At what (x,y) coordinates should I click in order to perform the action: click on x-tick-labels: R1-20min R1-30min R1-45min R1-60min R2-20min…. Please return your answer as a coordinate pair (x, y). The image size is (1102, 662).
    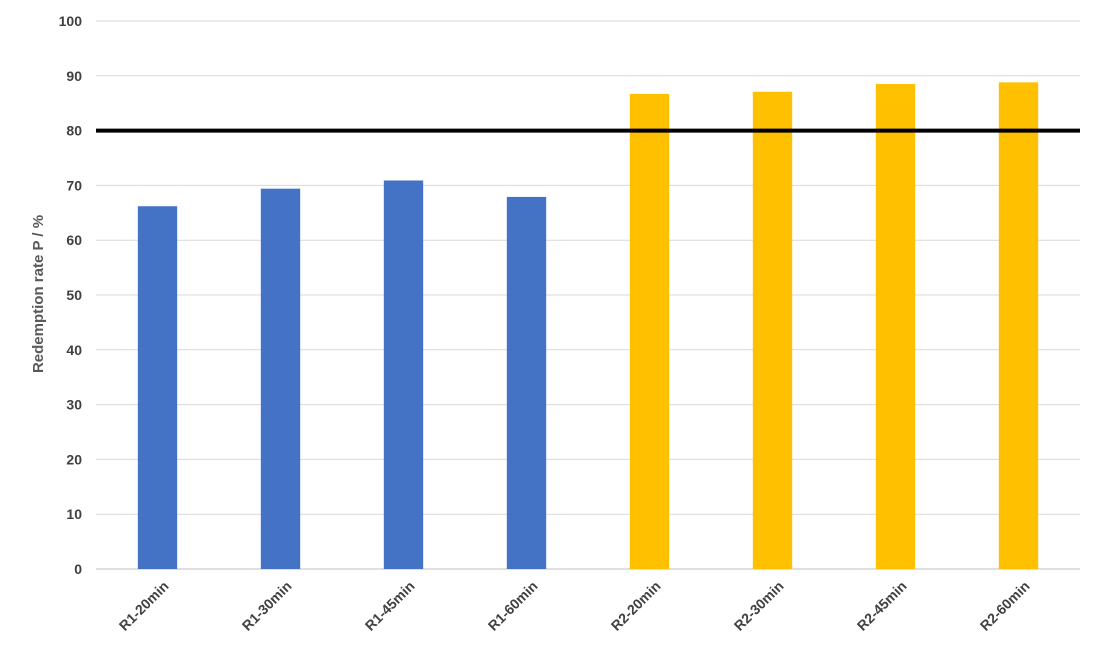
    Looking at the image, I should click on (574, 606).